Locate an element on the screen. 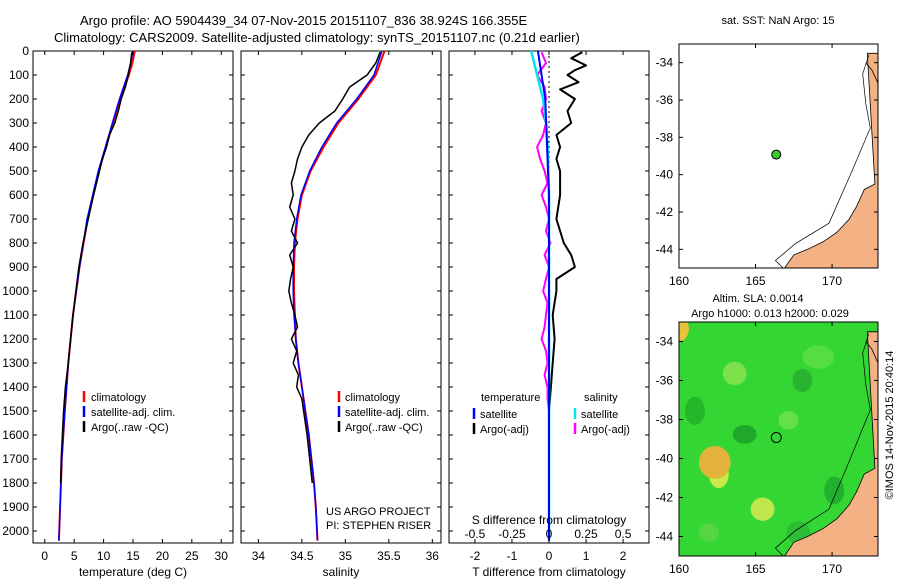 The width and height of the screenshot is (900, 580). map-sla-title-1: Altim. SLA: 0.0014 is located at coordinates (757, 299).